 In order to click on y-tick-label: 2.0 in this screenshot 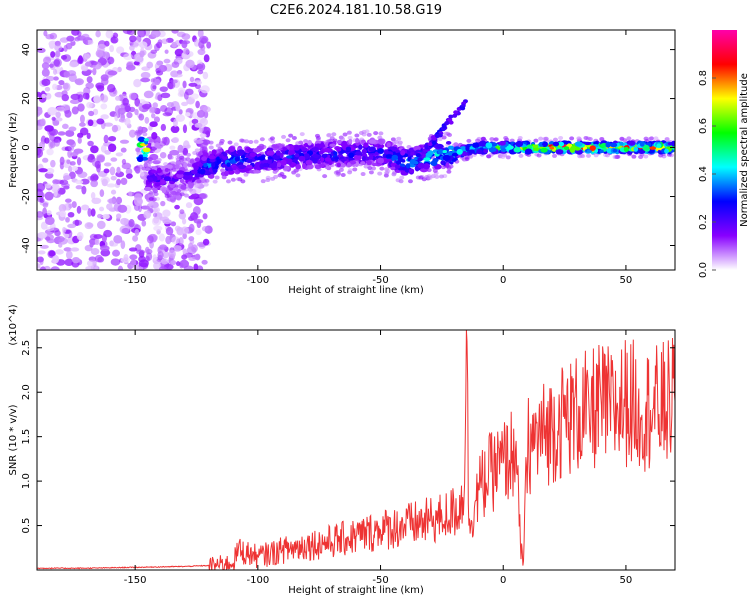, I will do `click(26, 392)`.